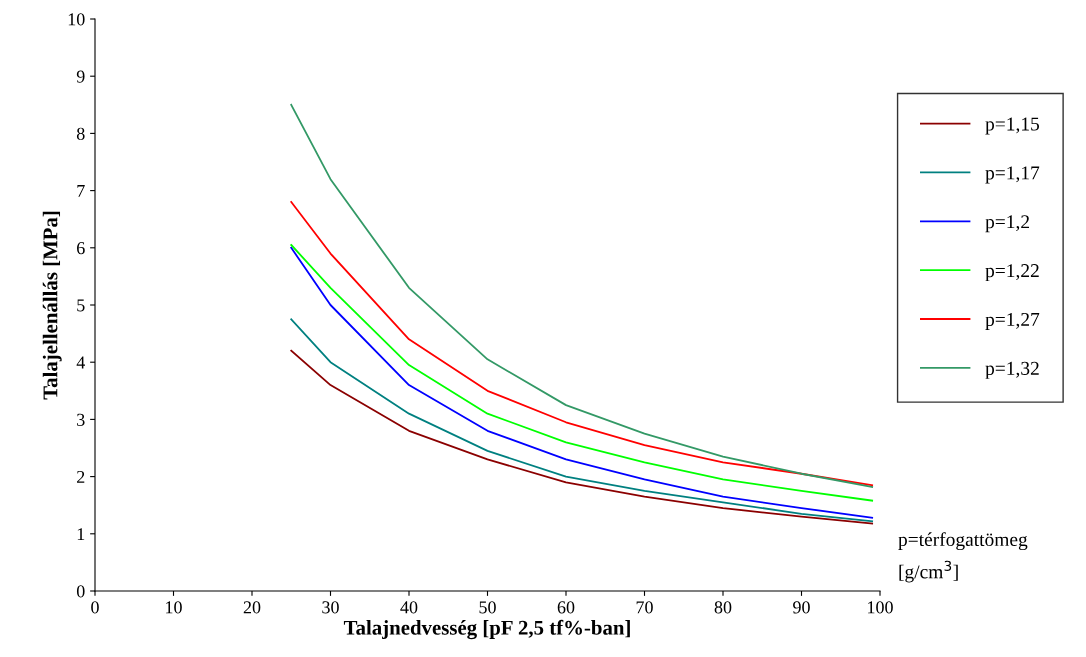  I want to click on y-tick-label: 8, so click(80, 133).